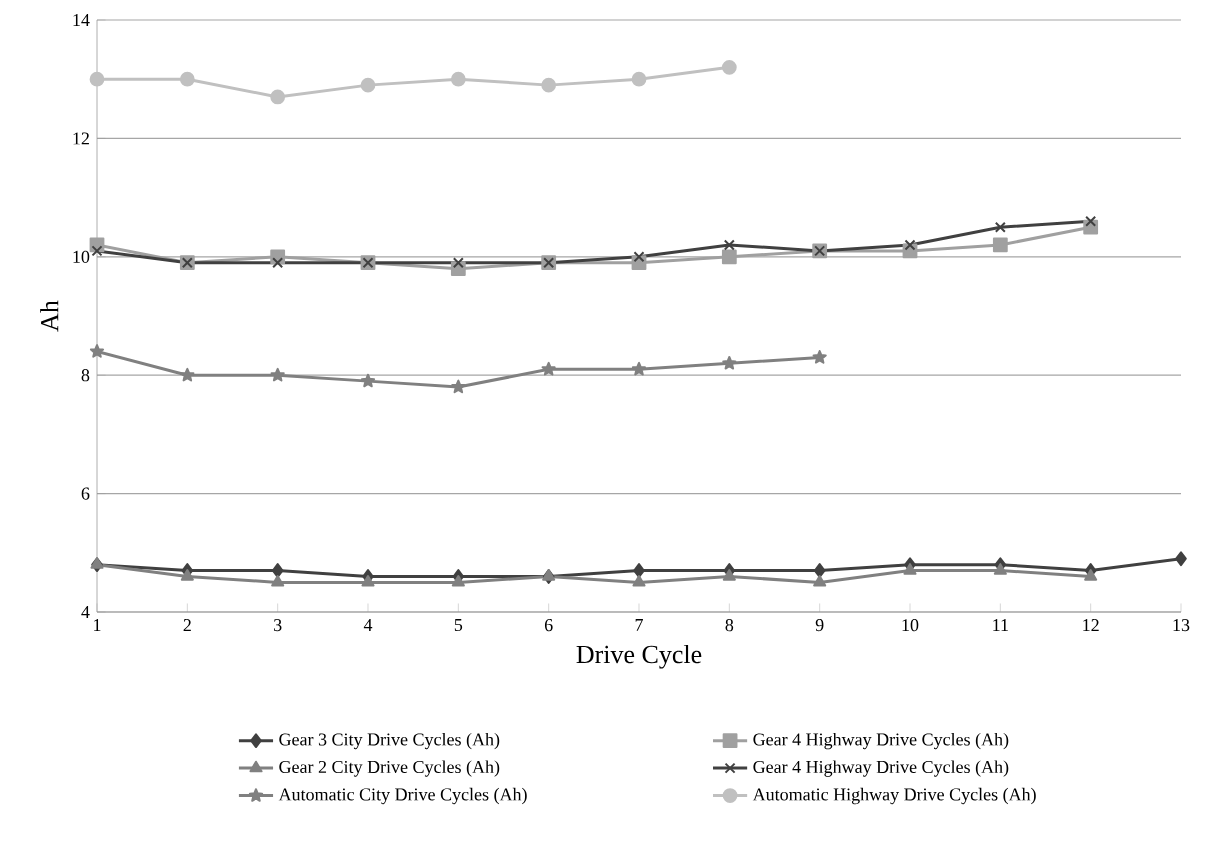  I want to click on x-tick-label: 4, so click(368, 625).